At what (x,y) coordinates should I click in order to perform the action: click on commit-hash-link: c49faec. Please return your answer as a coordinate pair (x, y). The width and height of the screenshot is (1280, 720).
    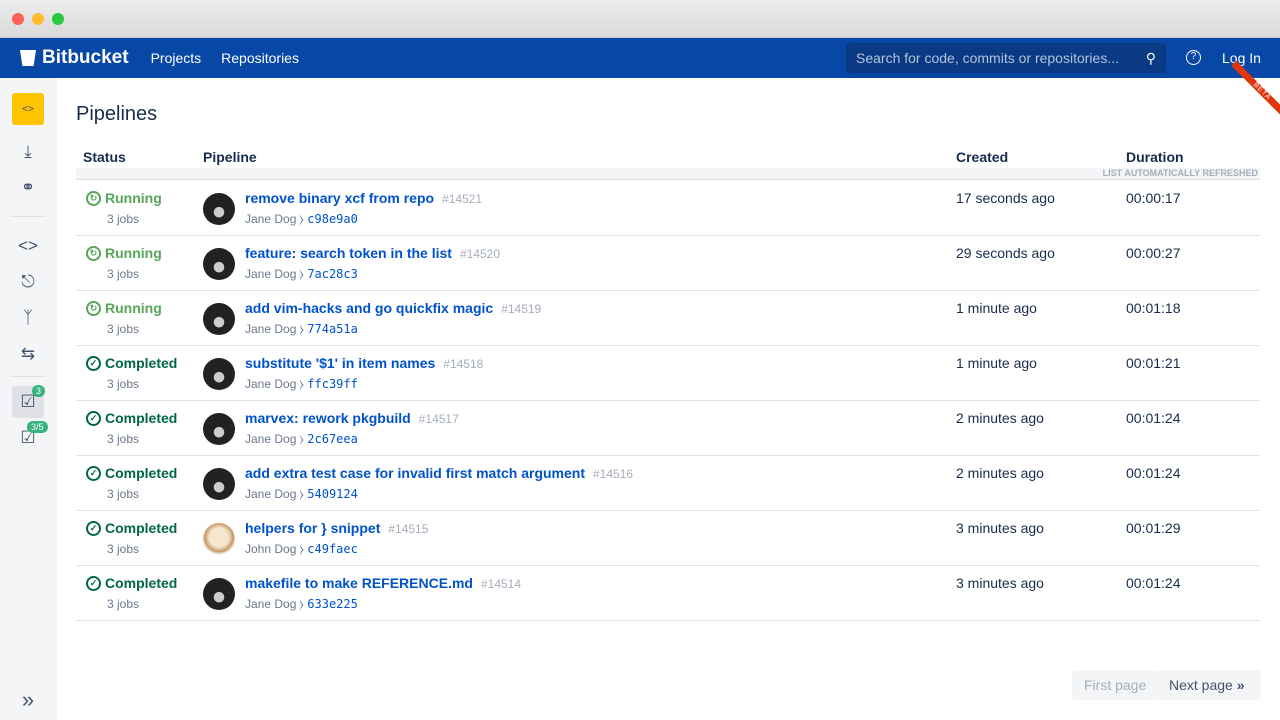
    Looking at the image, I should click on (332, 549).